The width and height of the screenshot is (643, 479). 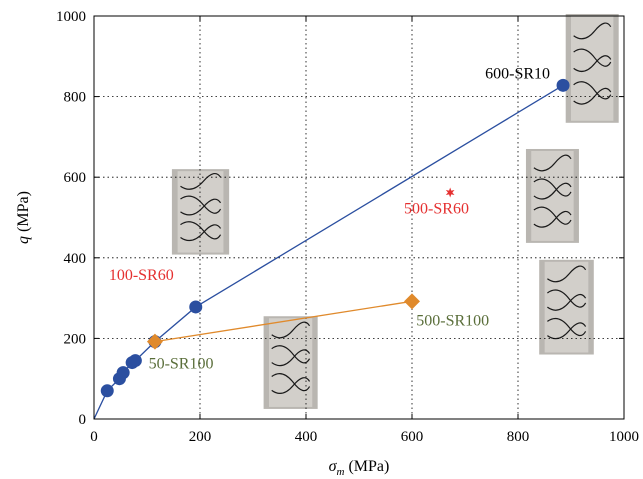 What do you see at coordinates (23, 213) in the screenshot?
I see `y-axis-unit: (MPa)` at bounding box center [23, 213].